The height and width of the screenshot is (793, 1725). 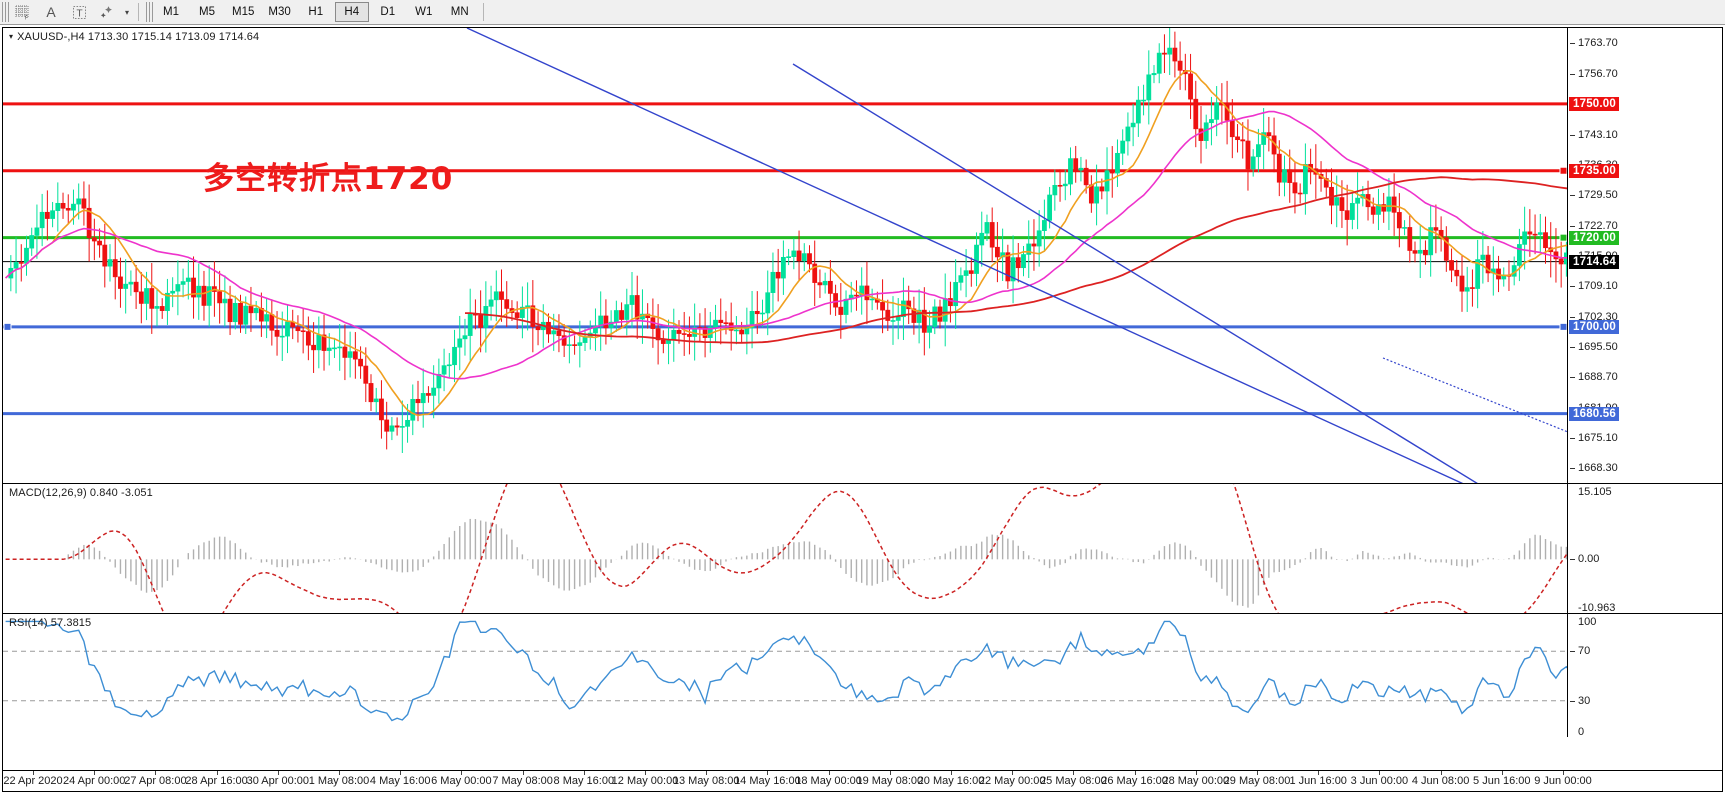 I want to click on macd-plot-area, so click(x=785, y=548).